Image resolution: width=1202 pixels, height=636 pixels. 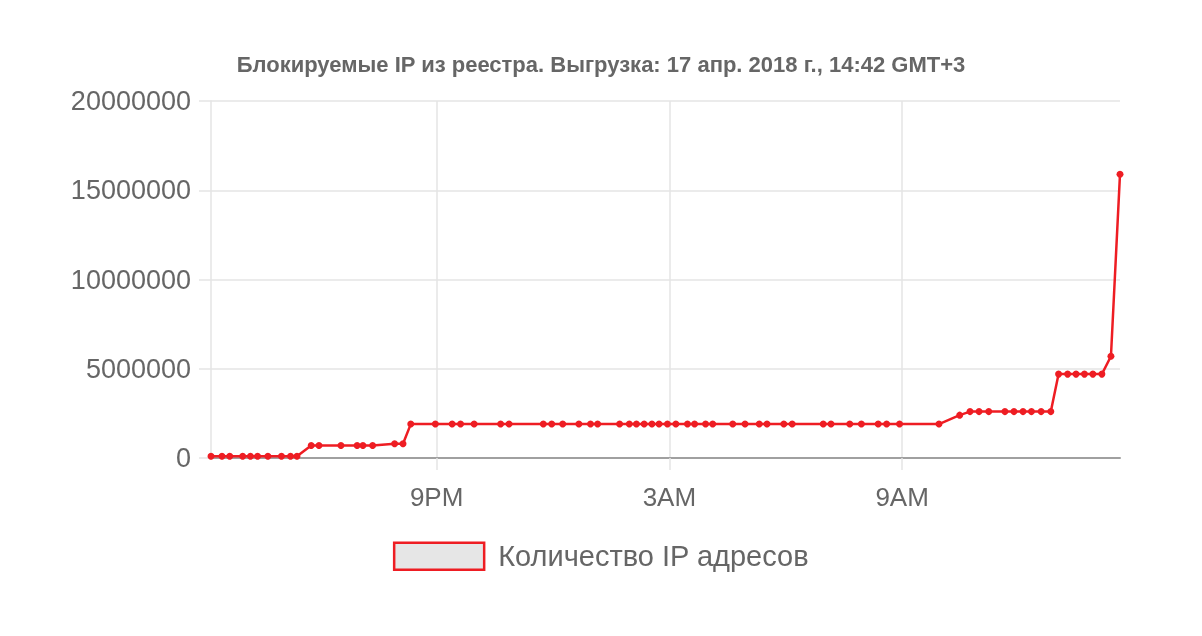 I want to click on y-tick-label: 10000000, so click(x=130, y=279).